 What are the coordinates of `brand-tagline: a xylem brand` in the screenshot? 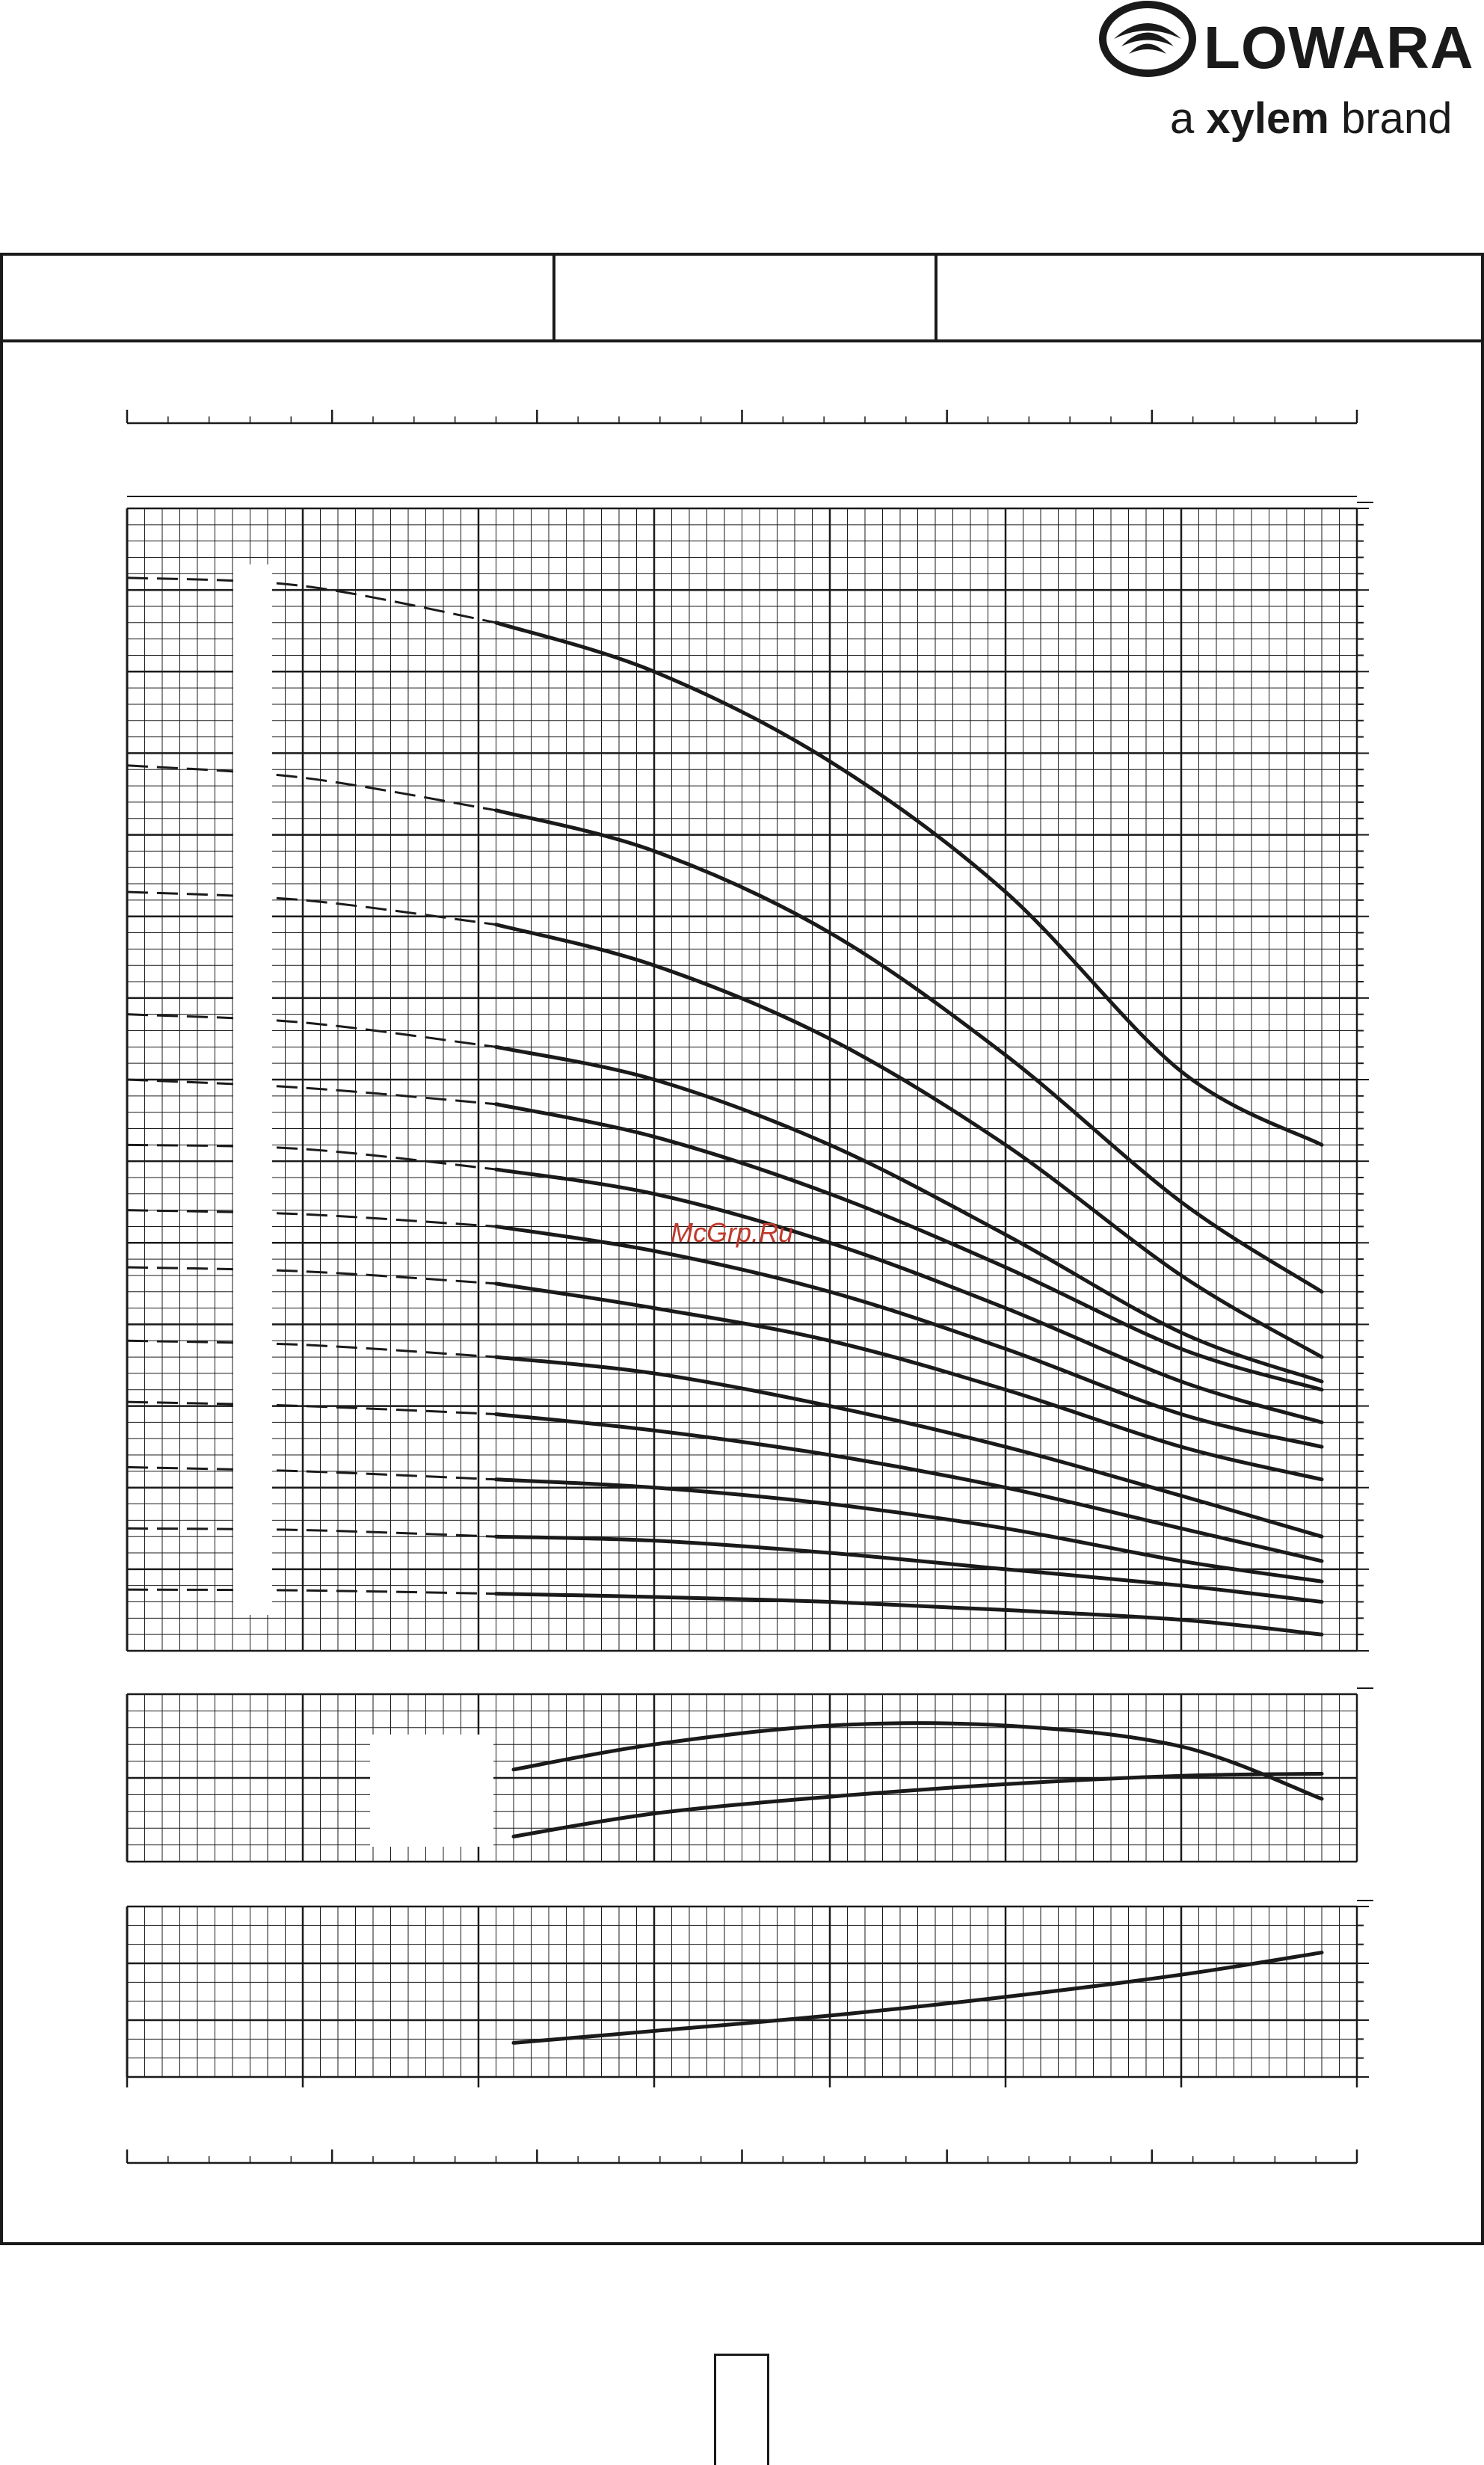 It's located at (1311, 118).